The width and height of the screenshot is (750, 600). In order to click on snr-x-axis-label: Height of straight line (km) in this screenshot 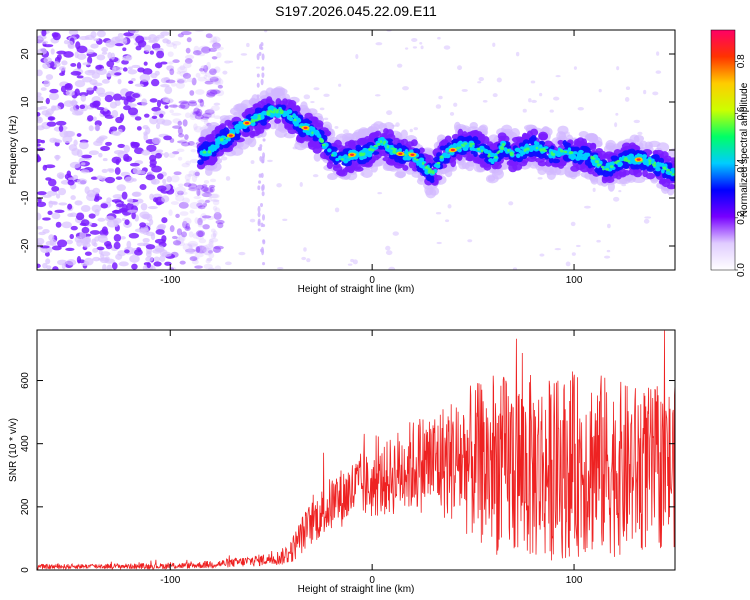, I will do `click(356, 589)`.